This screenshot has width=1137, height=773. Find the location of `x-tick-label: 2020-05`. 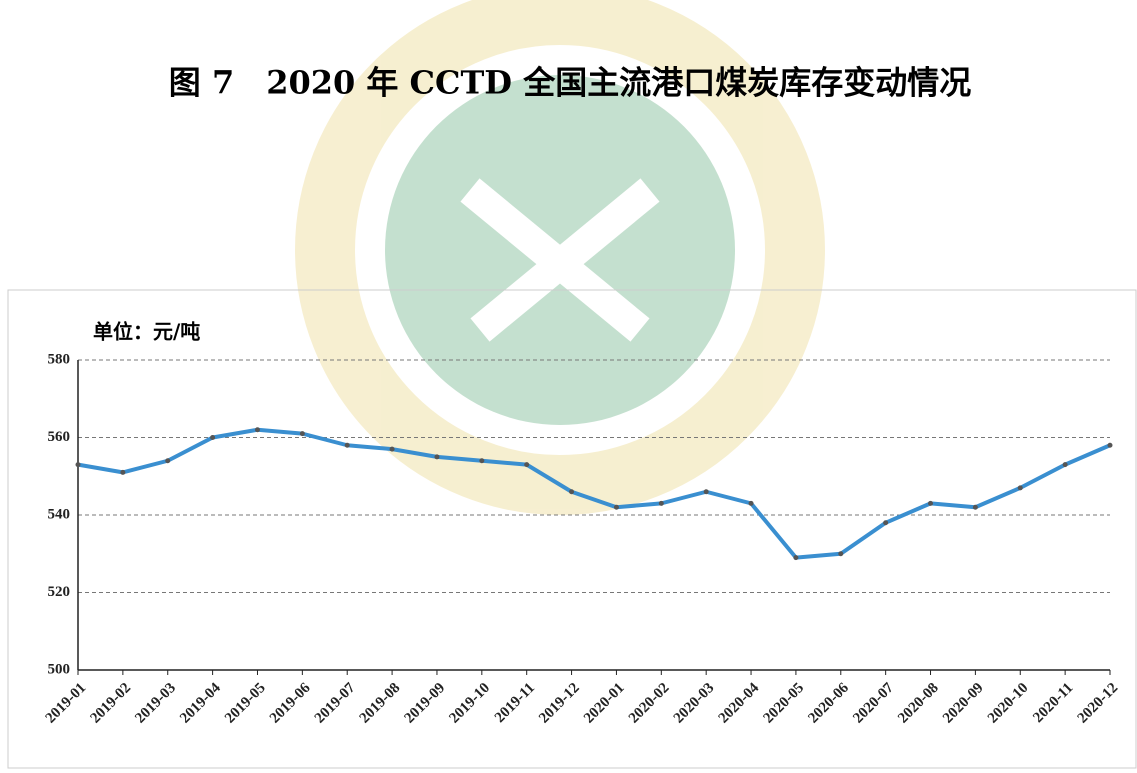

x-tick-label: 2020-05 is located at coordinates (784, 703).